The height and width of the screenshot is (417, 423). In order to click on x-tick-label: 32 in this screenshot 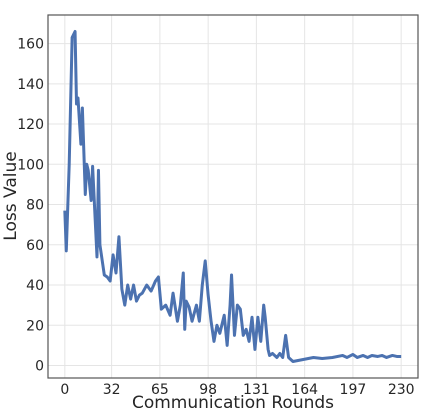, I will do `click(112, 390)`.